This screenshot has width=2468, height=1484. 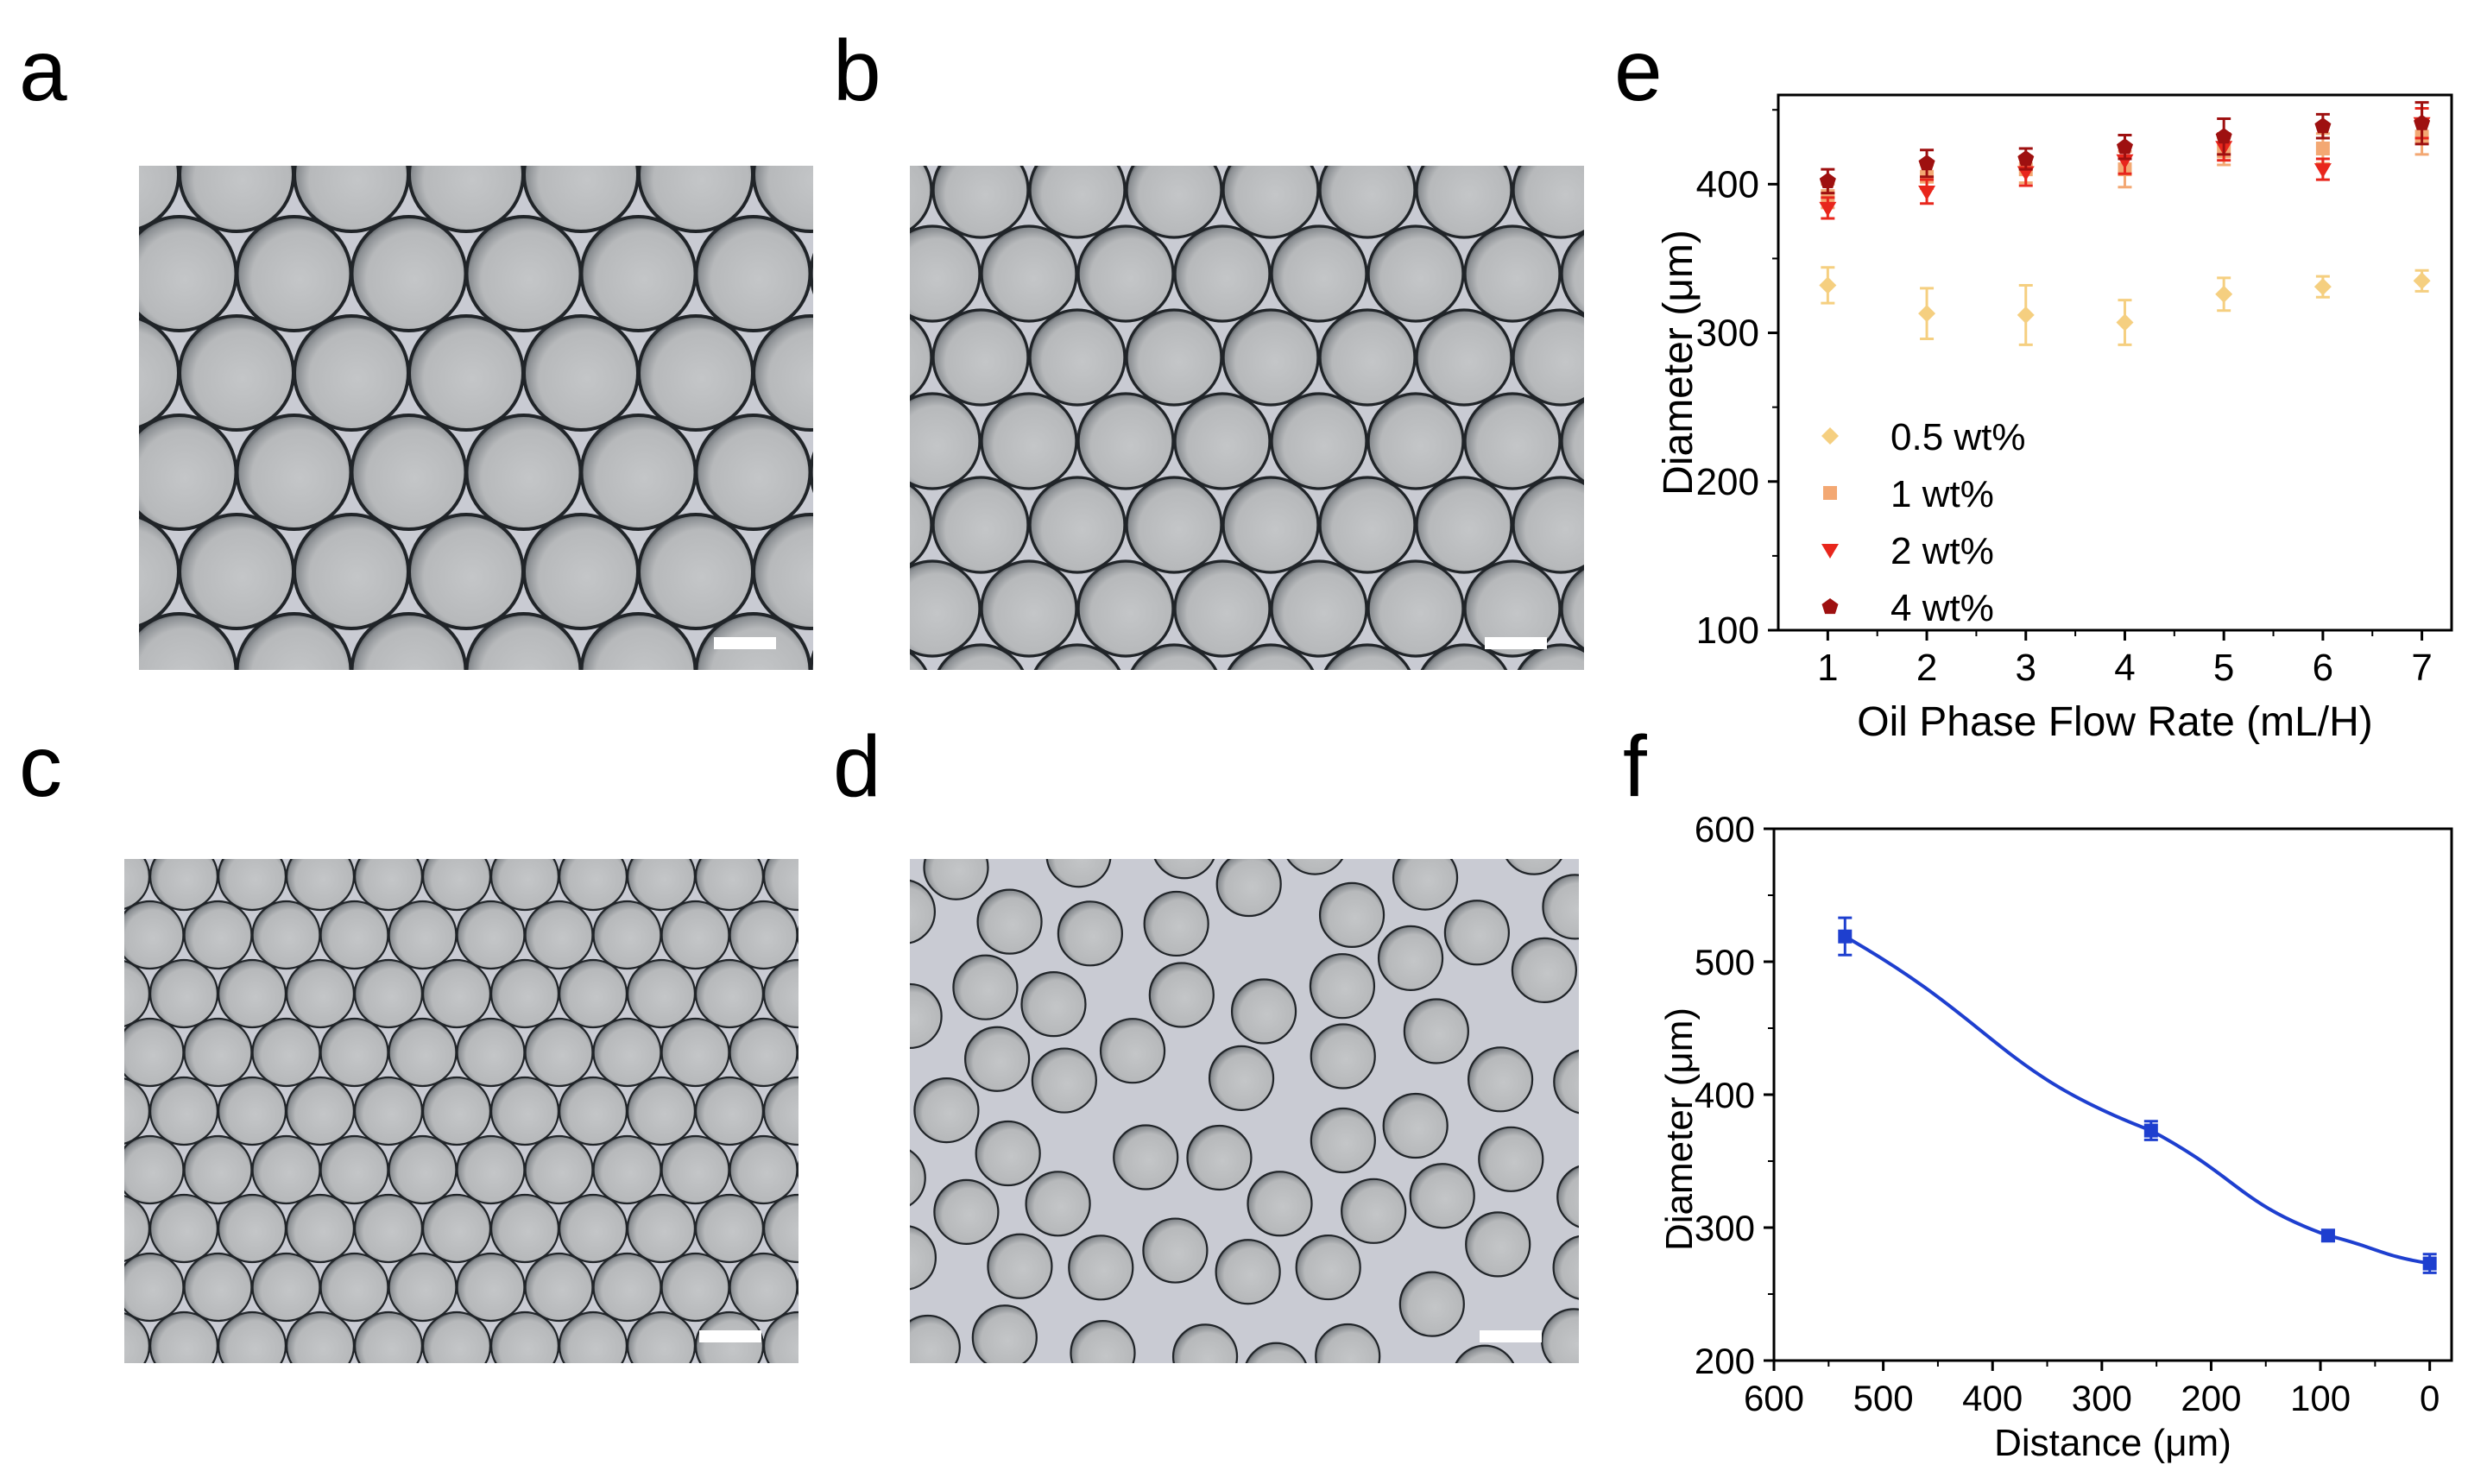 I want to click on y-axis-label: Diameter (μm), so click(x=1679, y=363).